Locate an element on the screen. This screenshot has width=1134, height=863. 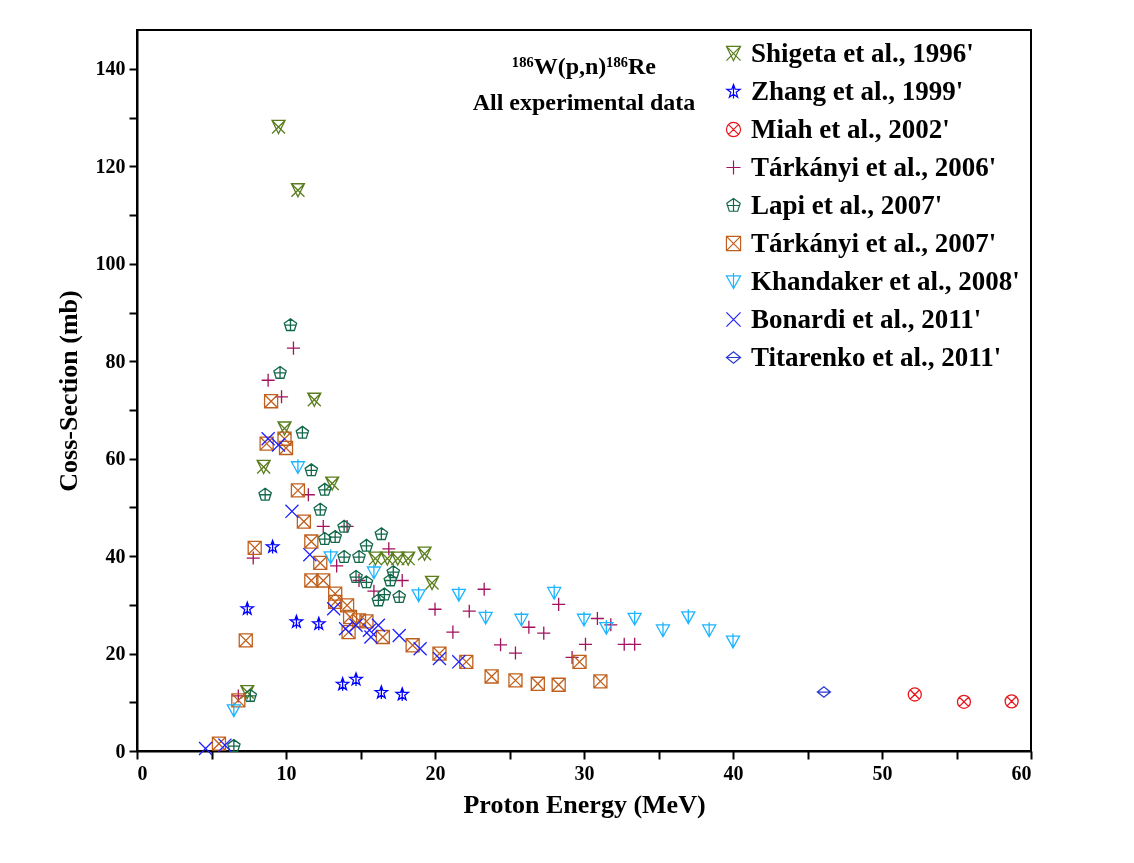
y-tick-label: 80 is located at coordinates (115, 360).